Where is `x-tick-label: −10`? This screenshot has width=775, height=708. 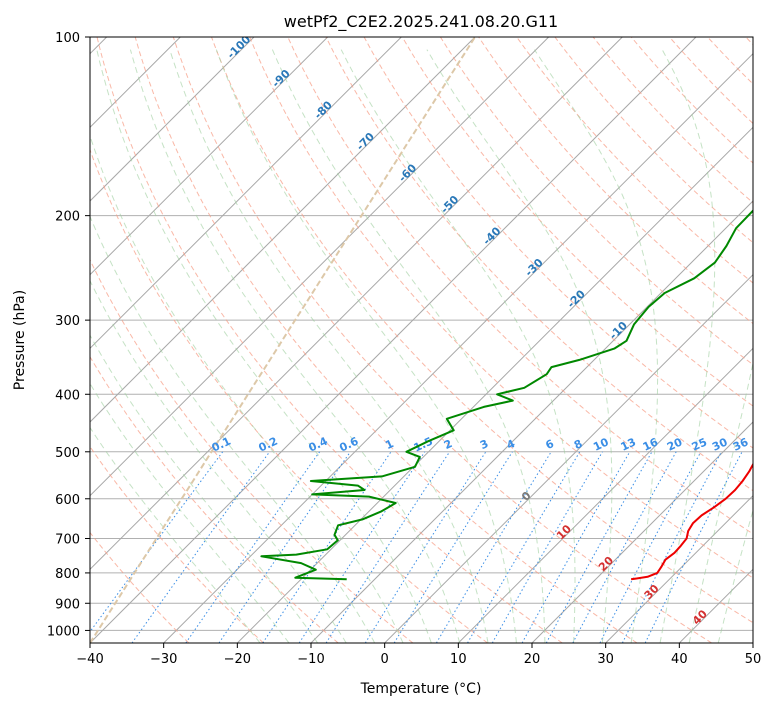 x-tick-label: −10 is located at coordinates (310, 659).